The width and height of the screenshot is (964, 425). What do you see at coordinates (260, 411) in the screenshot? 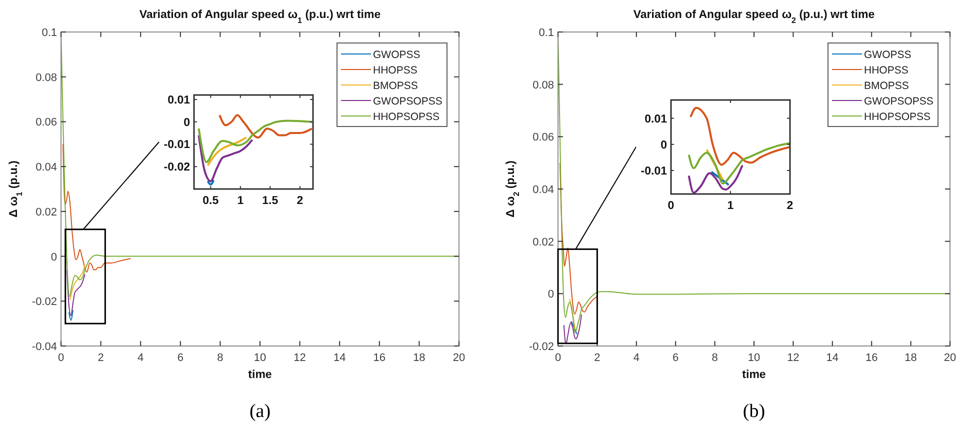
I see `text: (a)` at bounding box center [260, 411].